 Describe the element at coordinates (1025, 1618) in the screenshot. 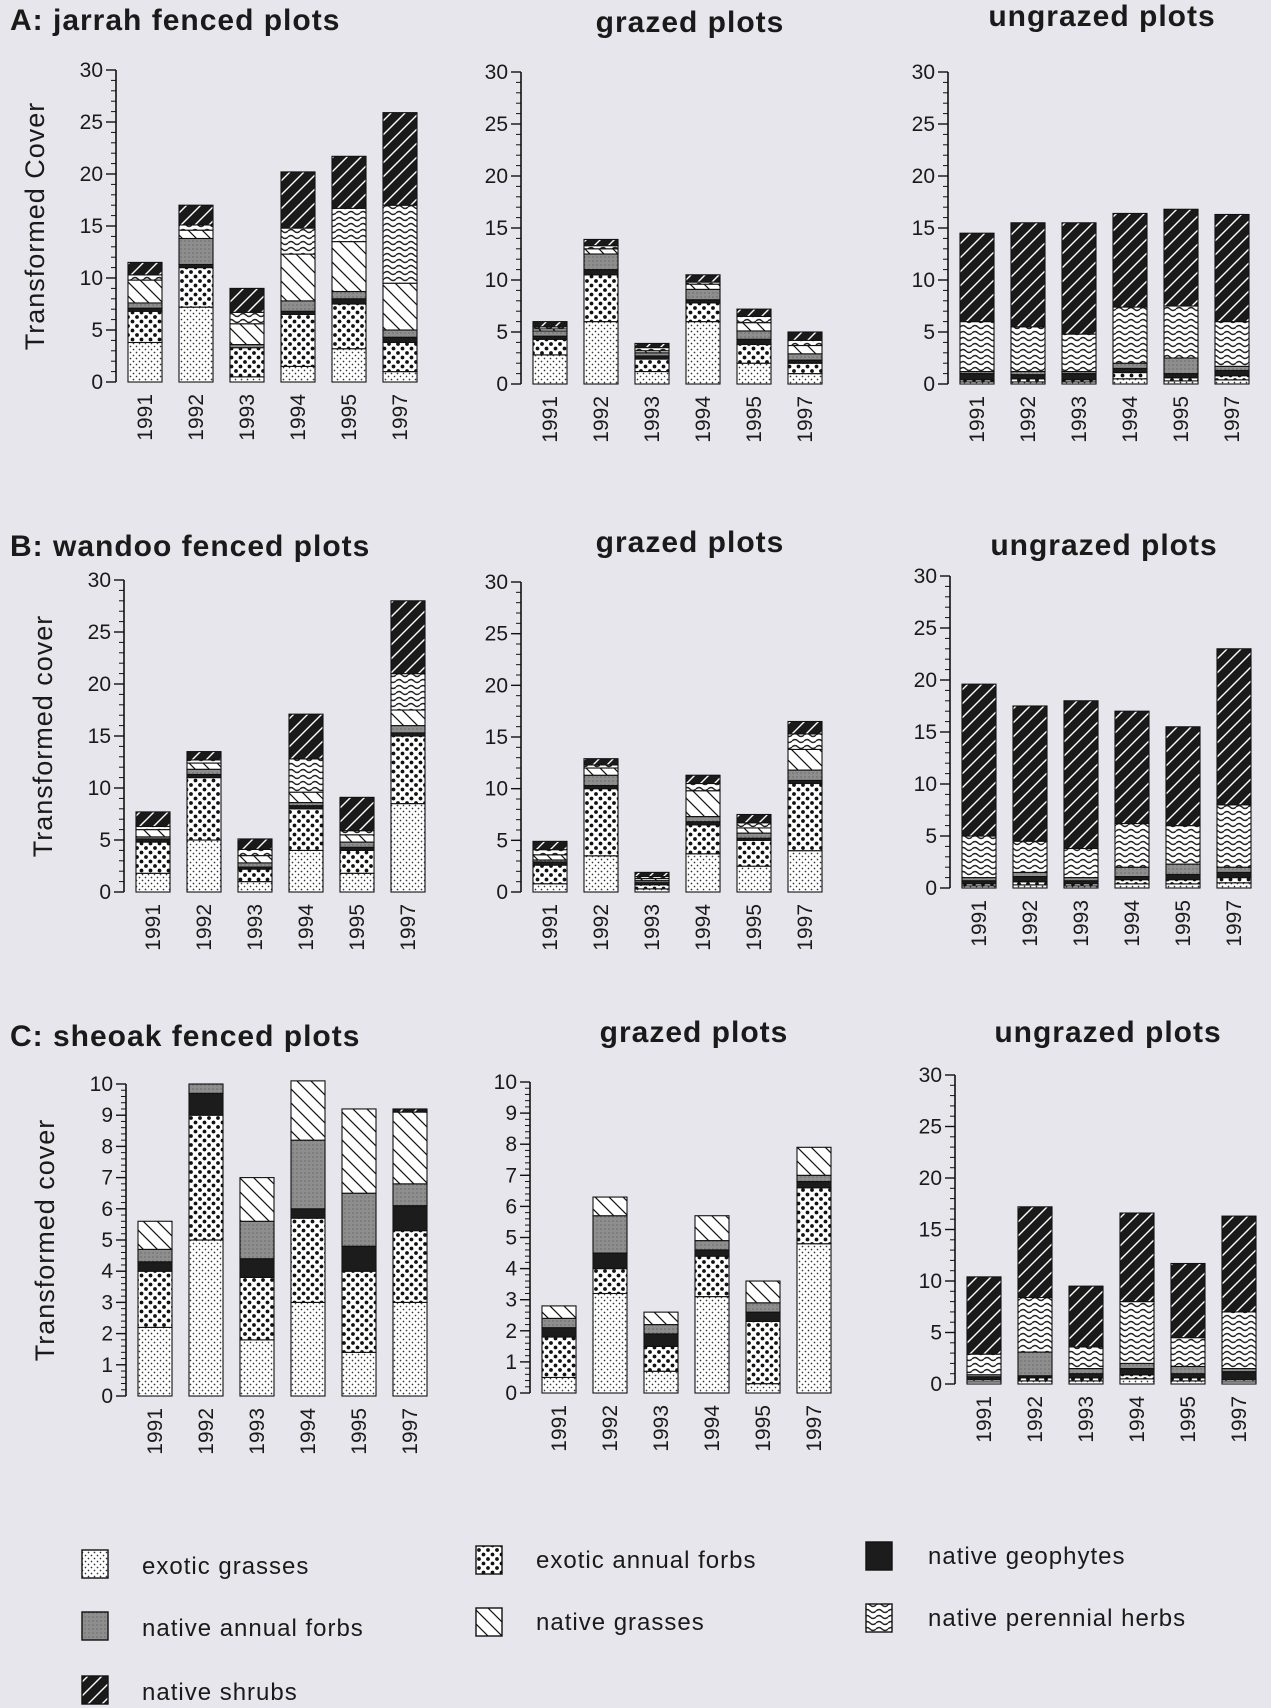

I see `legend-item-native-perennial-herbs: native perennial herbs` at that location.